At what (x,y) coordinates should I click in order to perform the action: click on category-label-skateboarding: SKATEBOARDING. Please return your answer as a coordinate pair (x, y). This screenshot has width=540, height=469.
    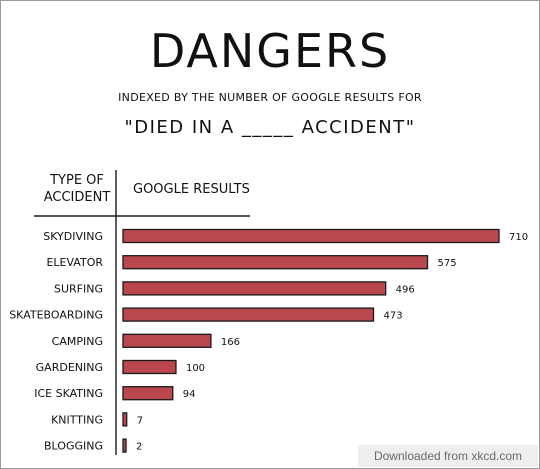
    Looking at the image, I should click on (56, 315).